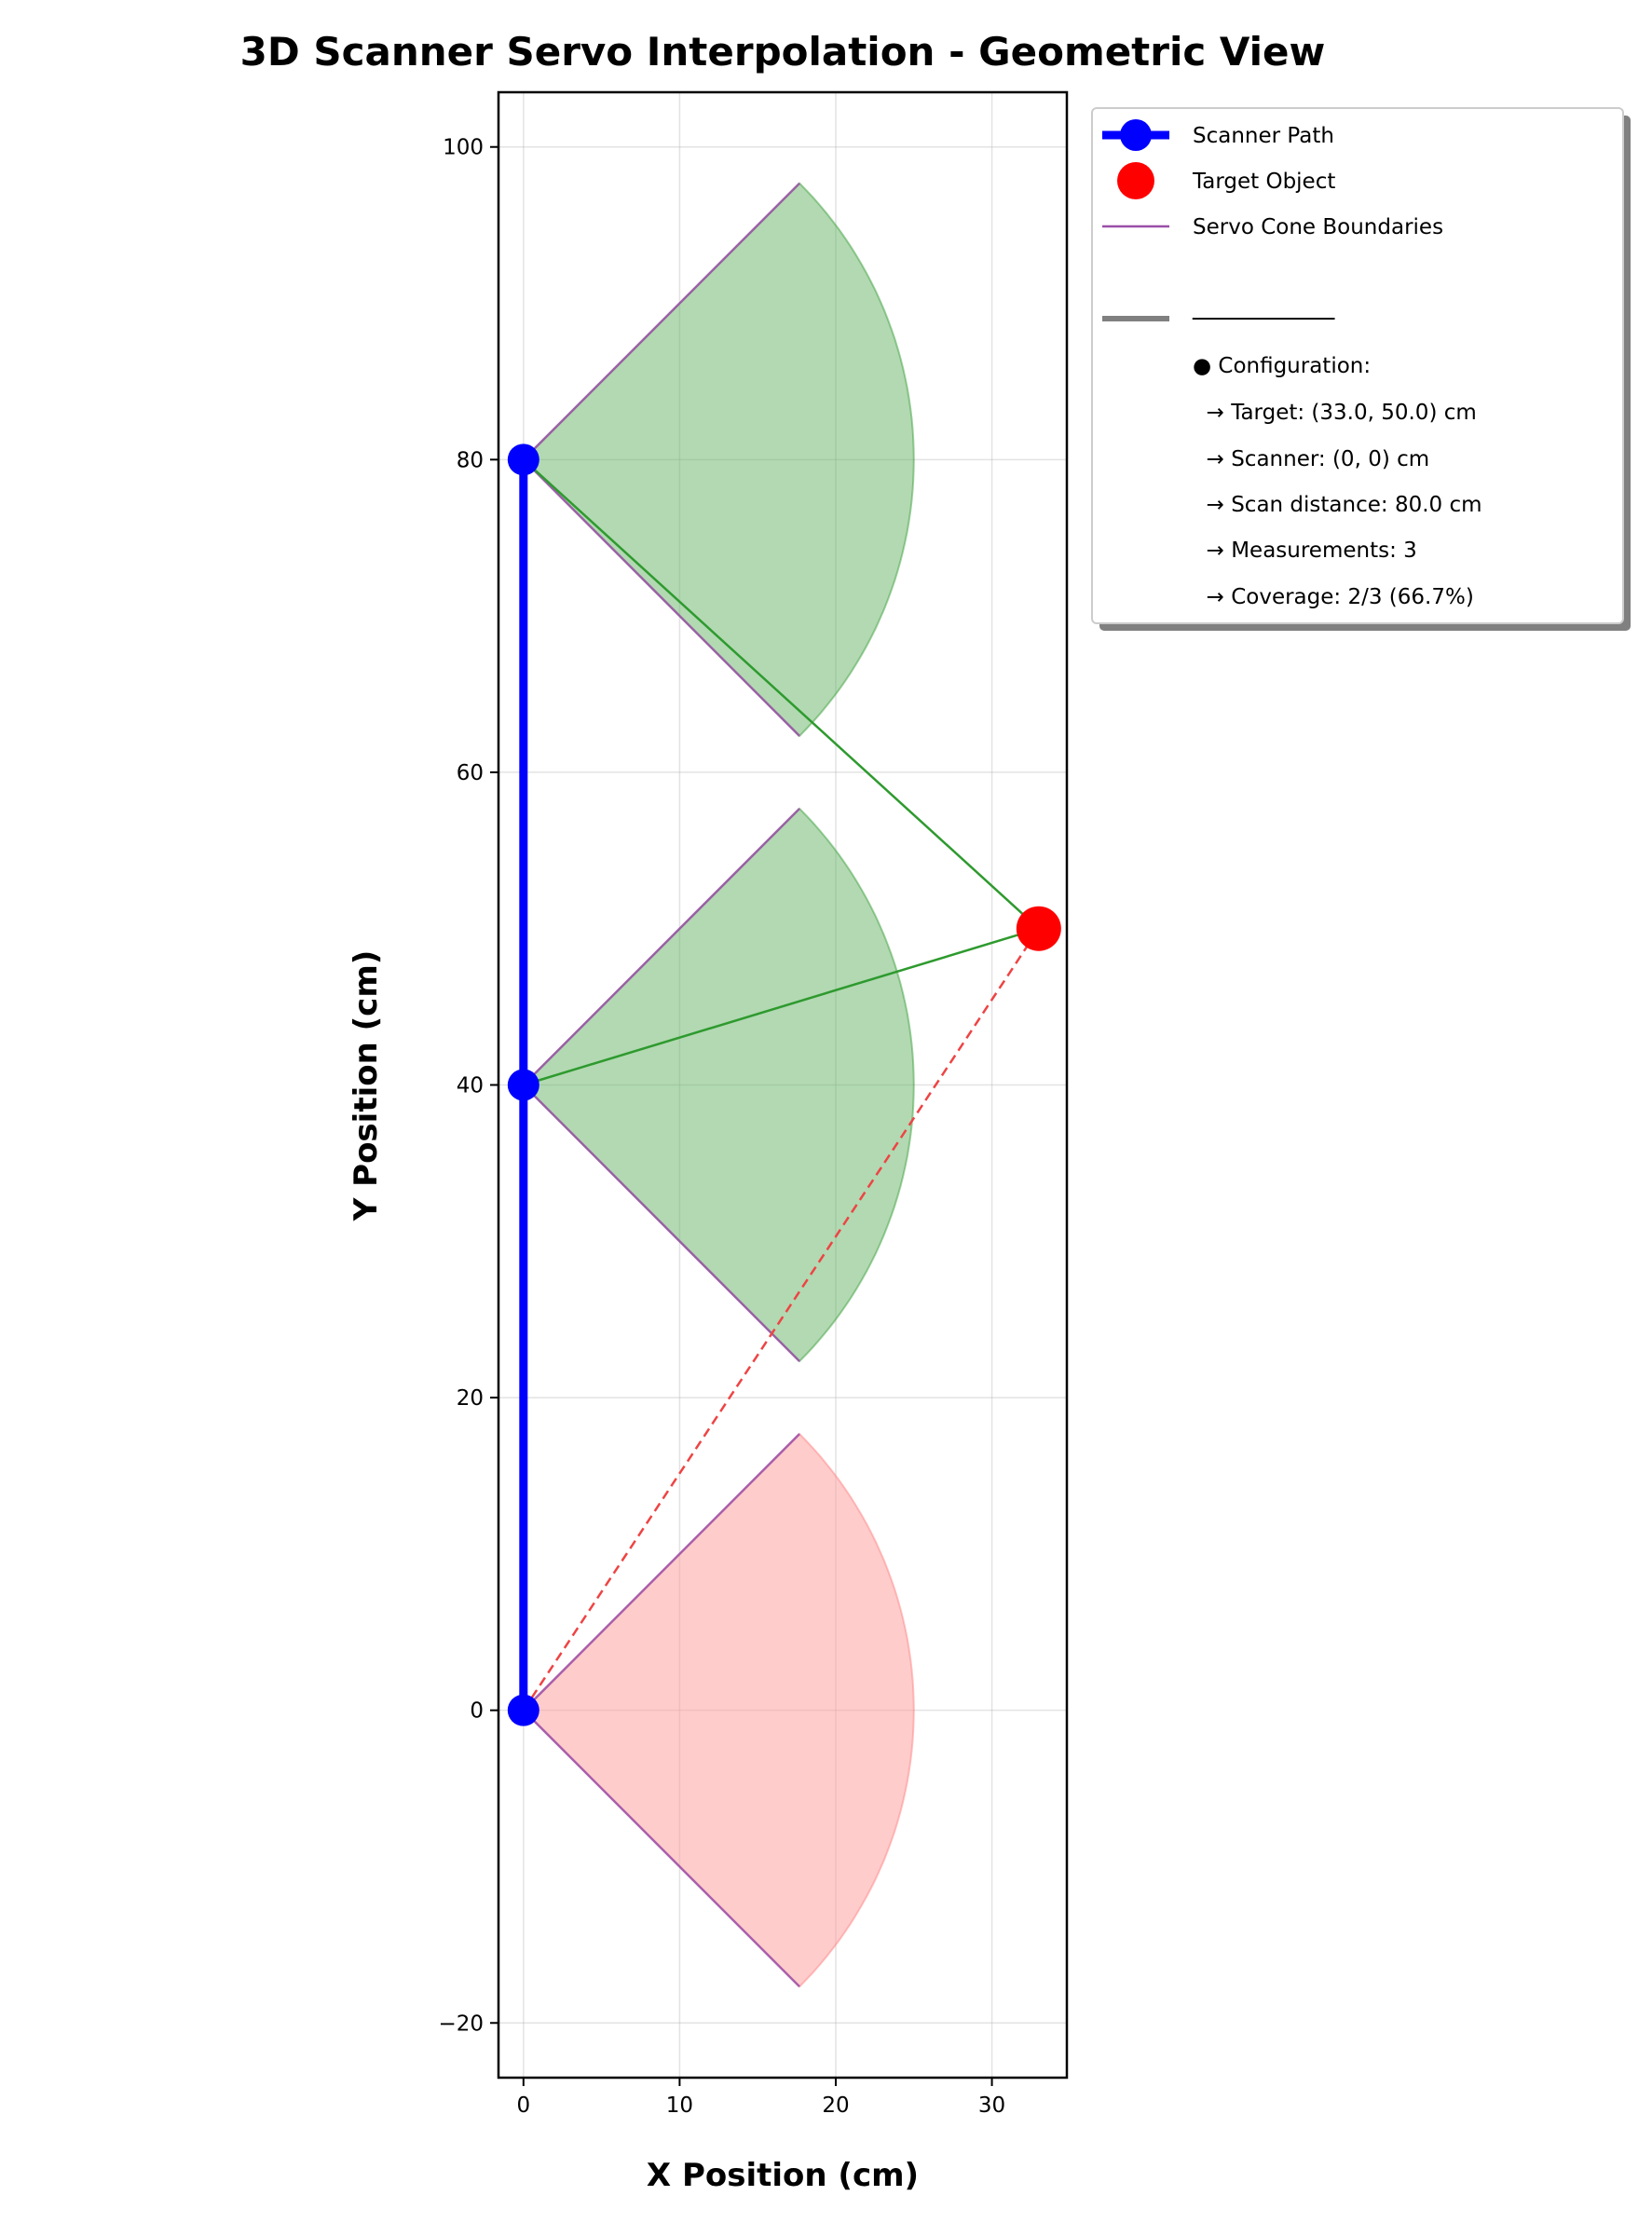 This screenshot has height=2223, width=1652. What do you see at coordinates (461, 2024) in the screenshot?
I see `y-tick-label: −20` at bounding box center [461, 2024].